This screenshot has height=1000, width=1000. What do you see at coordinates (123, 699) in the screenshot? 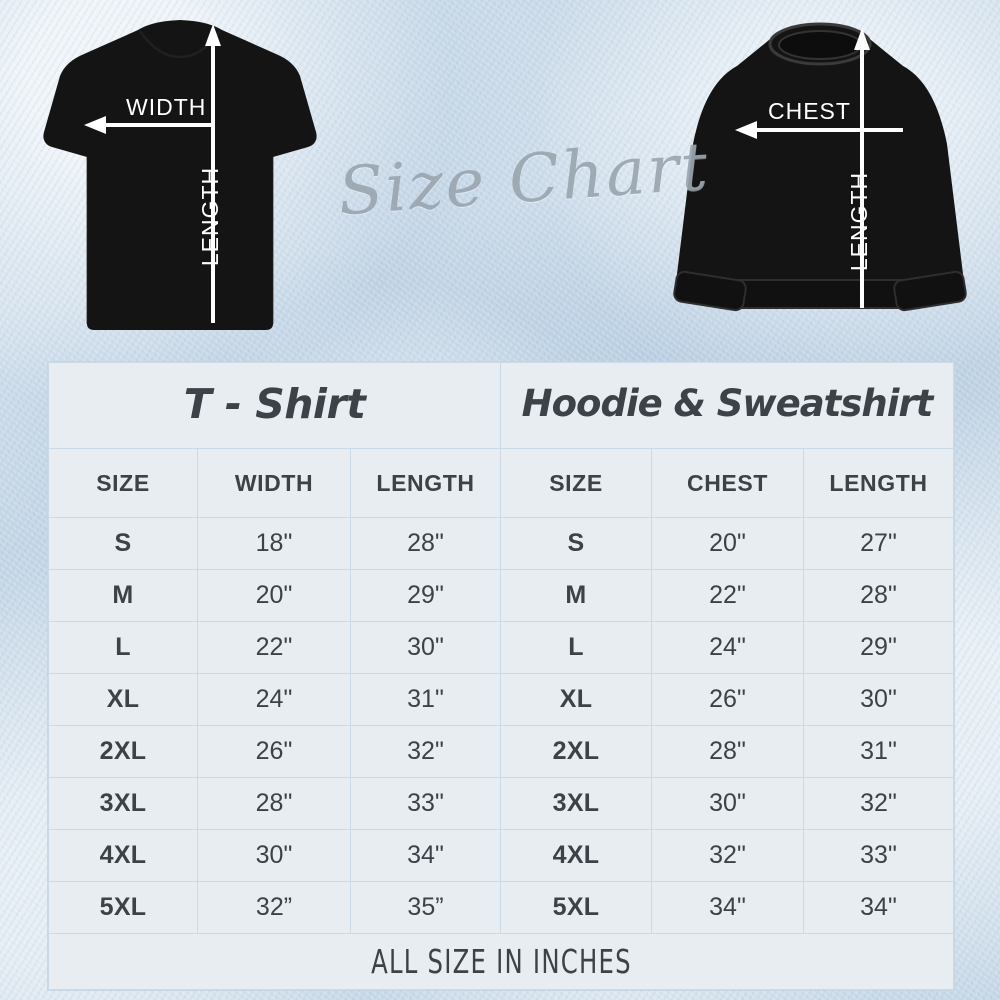
I see `cell-left-size: XL` at bounding box center [123, 699].